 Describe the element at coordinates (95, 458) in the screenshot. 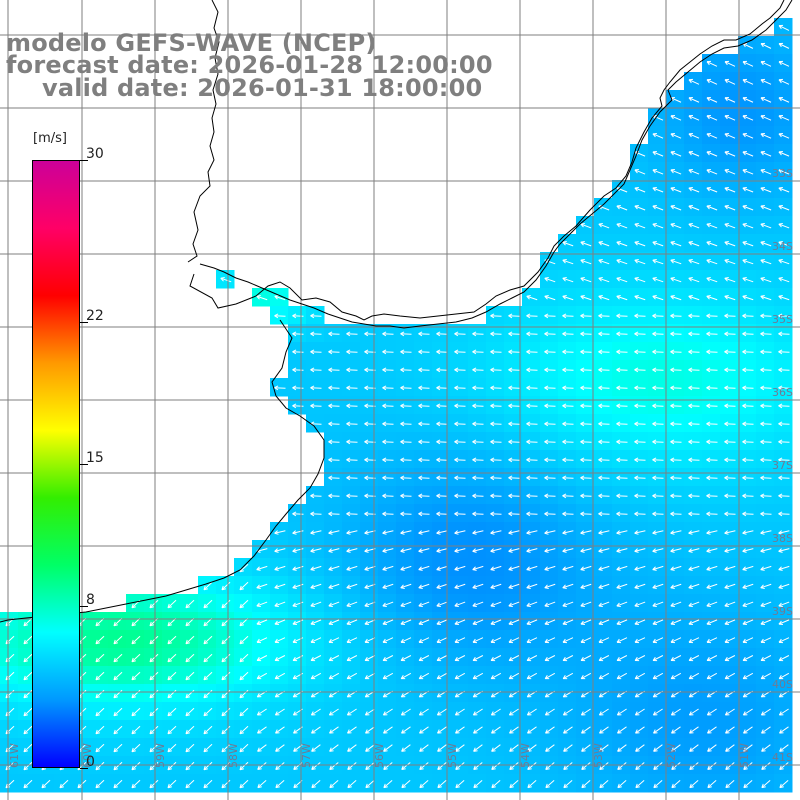

I see `colorbar-tick-label: 15` at that location.